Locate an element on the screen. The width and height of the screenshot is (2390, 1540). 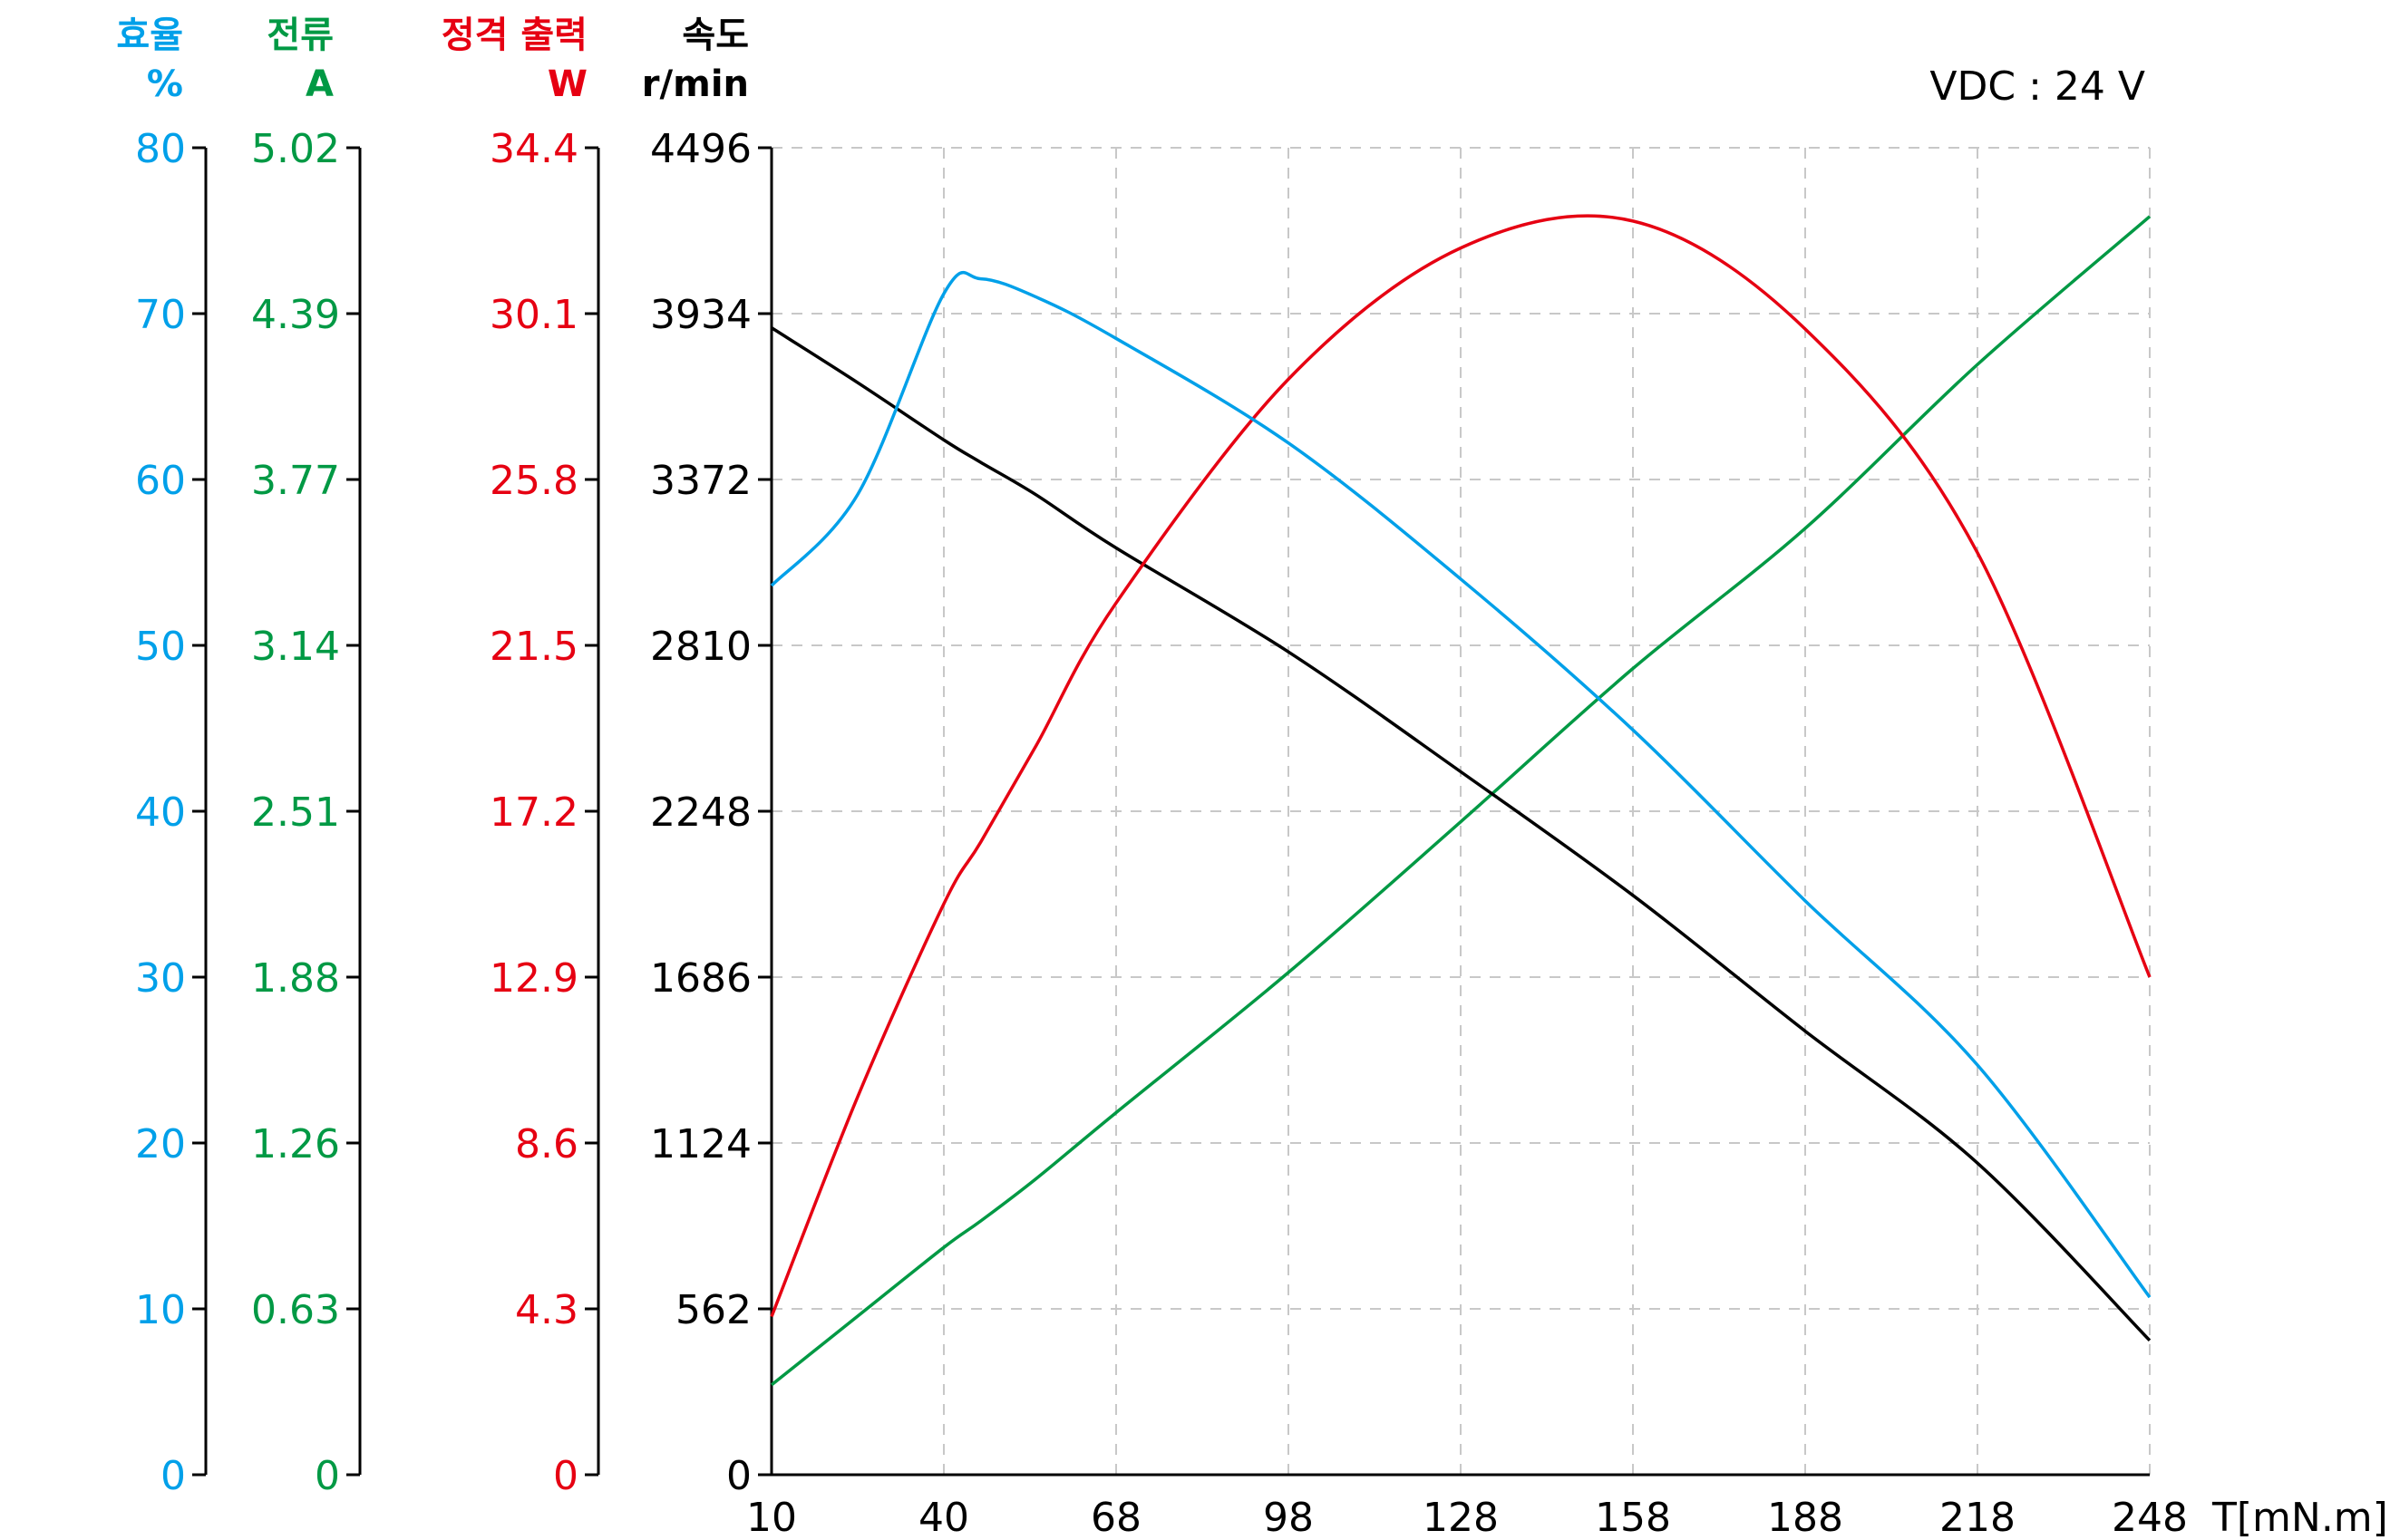
x-tick-label: 40 is located at coordinates (943, 1515).